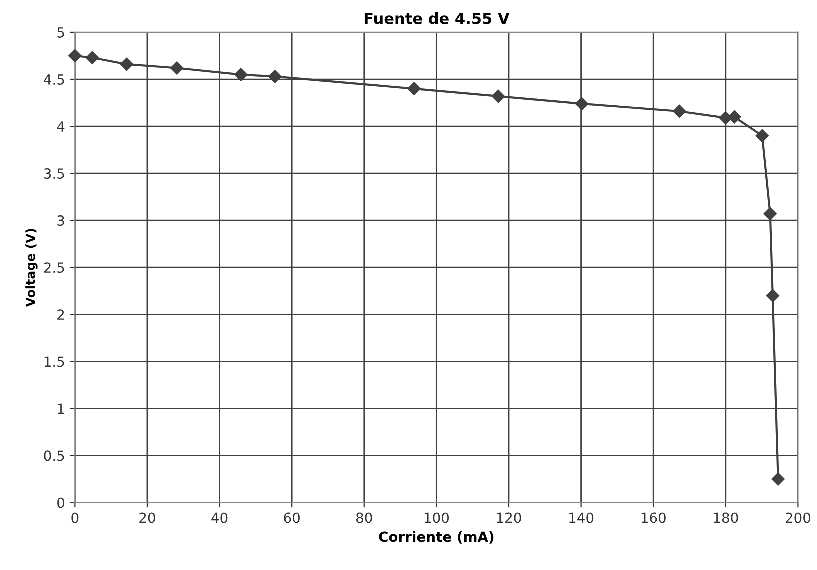 This screenshot has height=570, width=817. What do you see at coordinates (436, 537) in the screenshot?
I see `x-axis-title: Corriente (mA)` at bounding box center [436, 537].